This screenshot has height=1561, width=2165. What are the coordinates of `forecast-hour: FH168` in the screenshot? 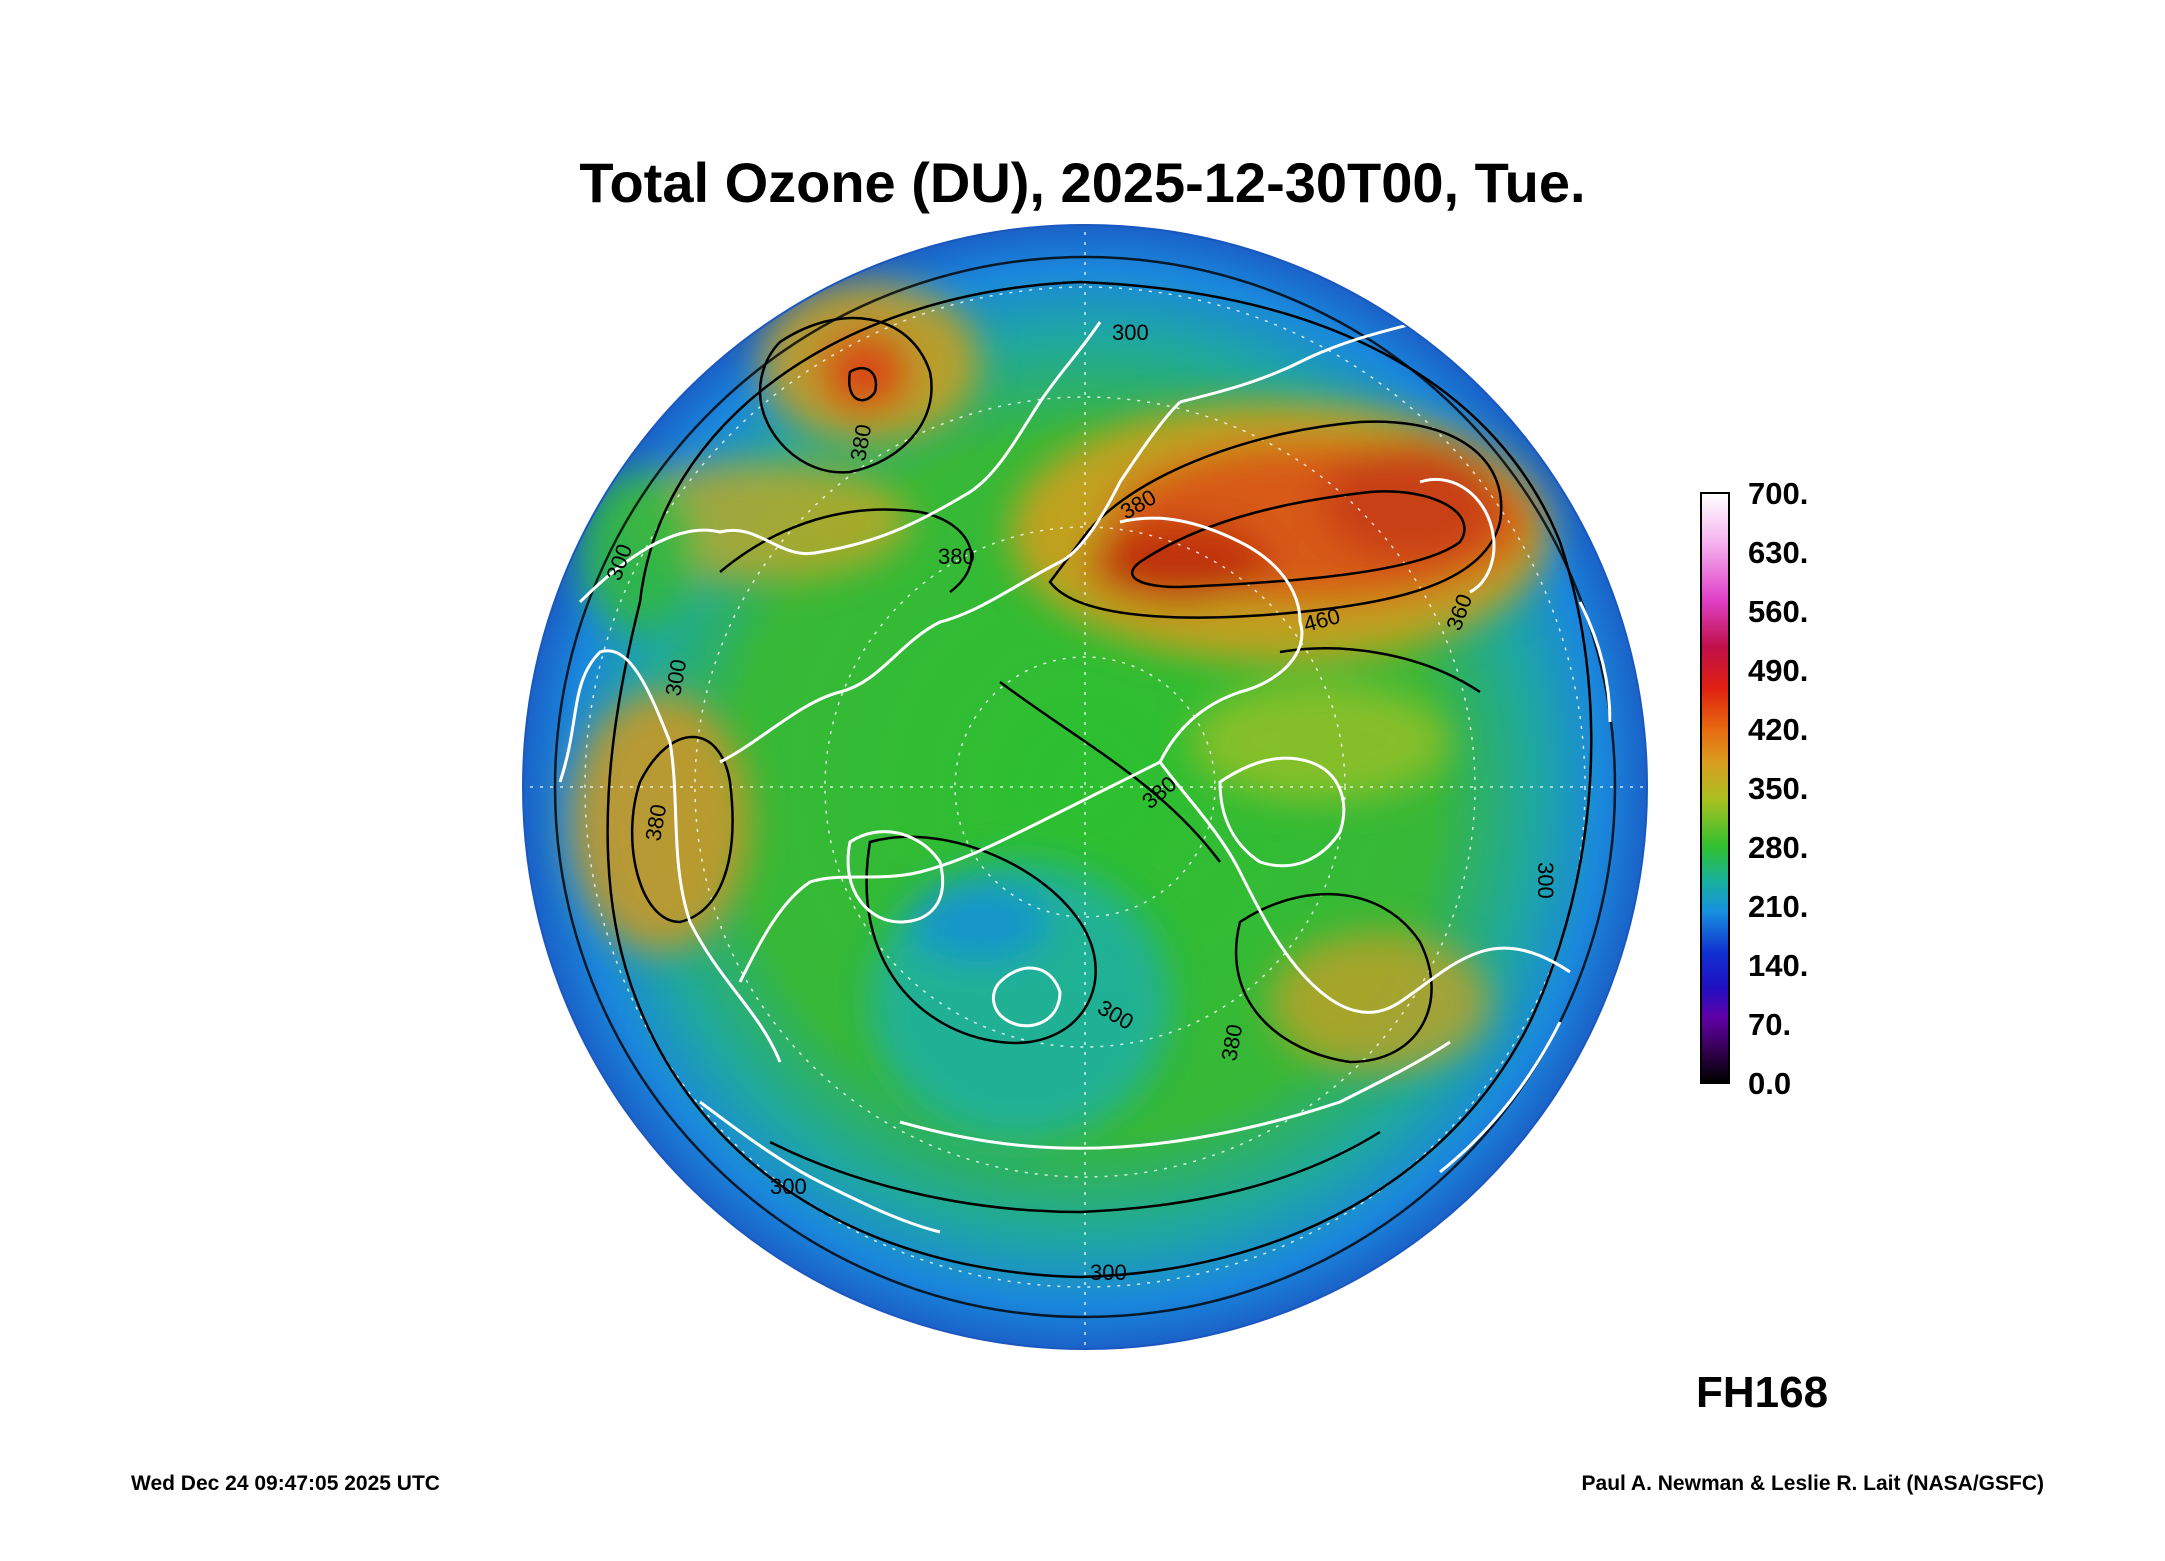 It's located at (1762, 1392).